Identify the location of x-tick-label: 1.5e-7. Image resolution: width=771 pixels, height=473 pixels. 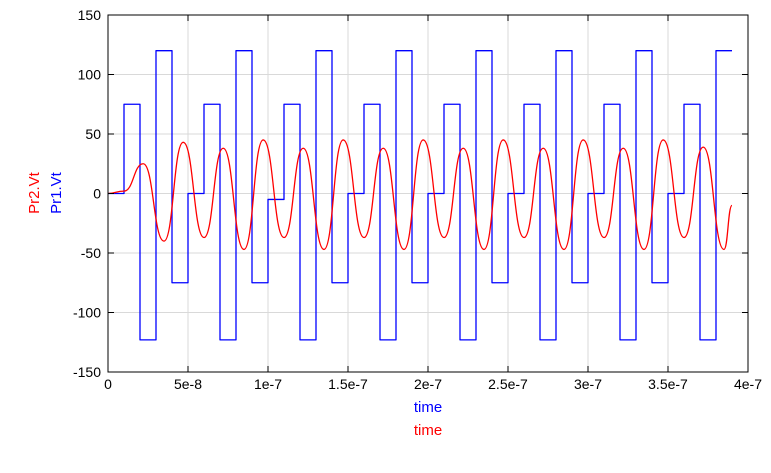
(348, 384).